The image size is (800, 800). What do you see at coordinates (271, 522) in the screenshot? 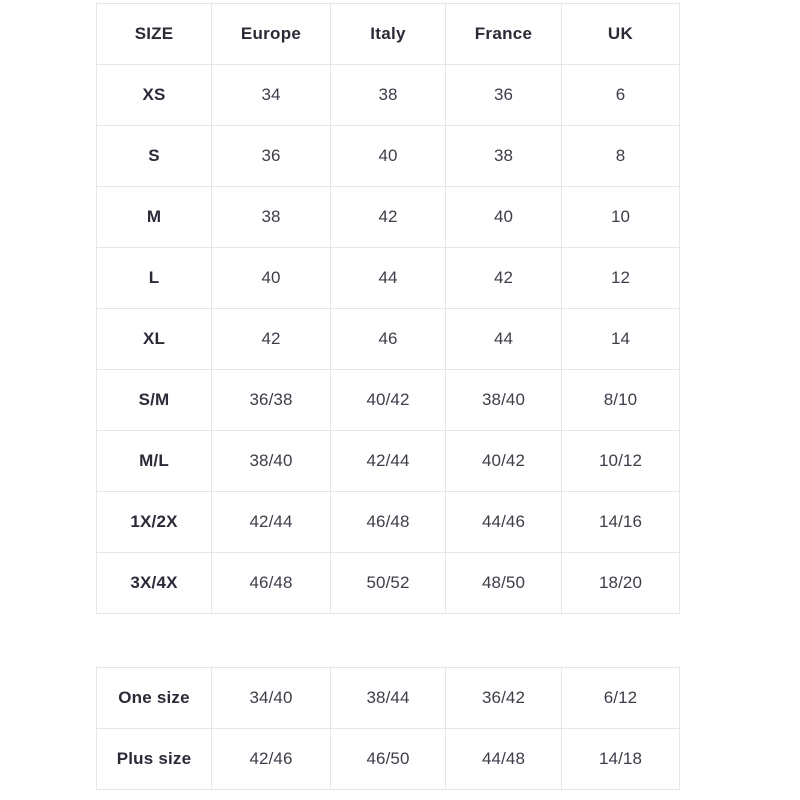
I see `cell-1x-2x-europe: 42/44` at bounding box center [271, 522].